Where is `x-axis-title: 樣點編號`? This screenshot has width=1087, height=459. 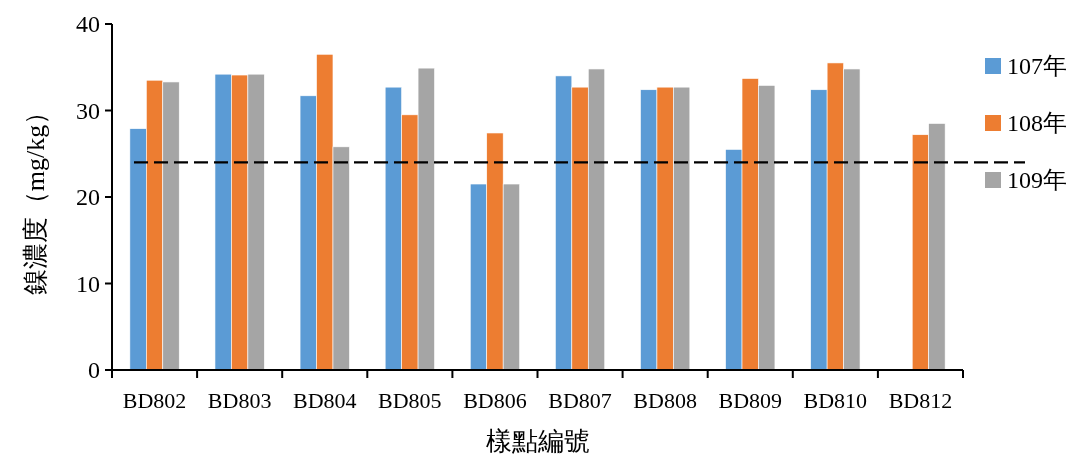 x-axis-title: 樣點編號 is located at coordinates (537, 441).